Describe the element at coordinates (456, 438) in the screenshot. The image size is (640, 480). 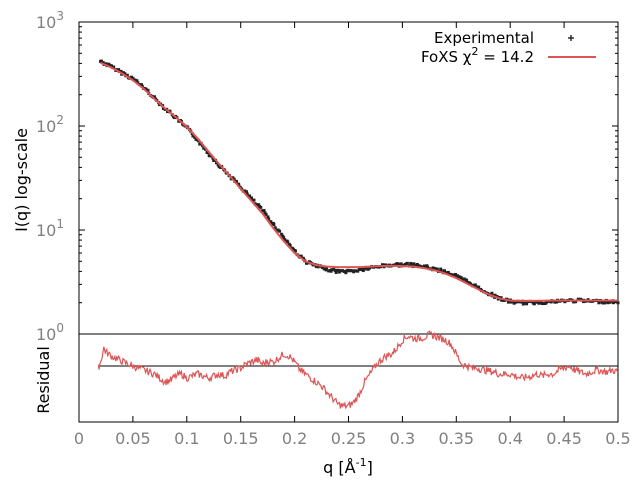
I see `x-tick-label: 0.35` at that location.